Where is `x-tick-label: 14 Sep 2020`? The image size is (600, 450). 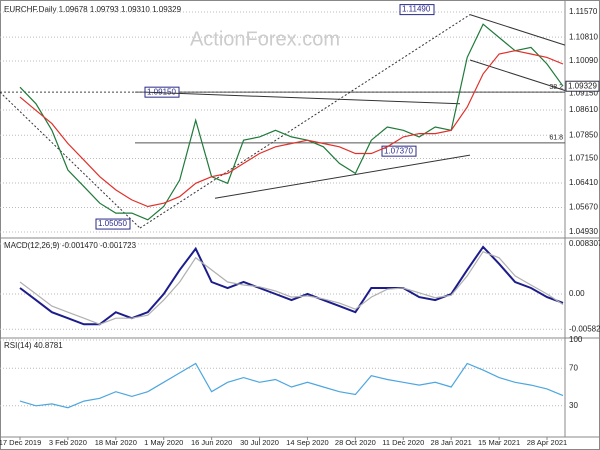
x-tick-label: 14 Sep 2020 is located at coordinates (307, 442).